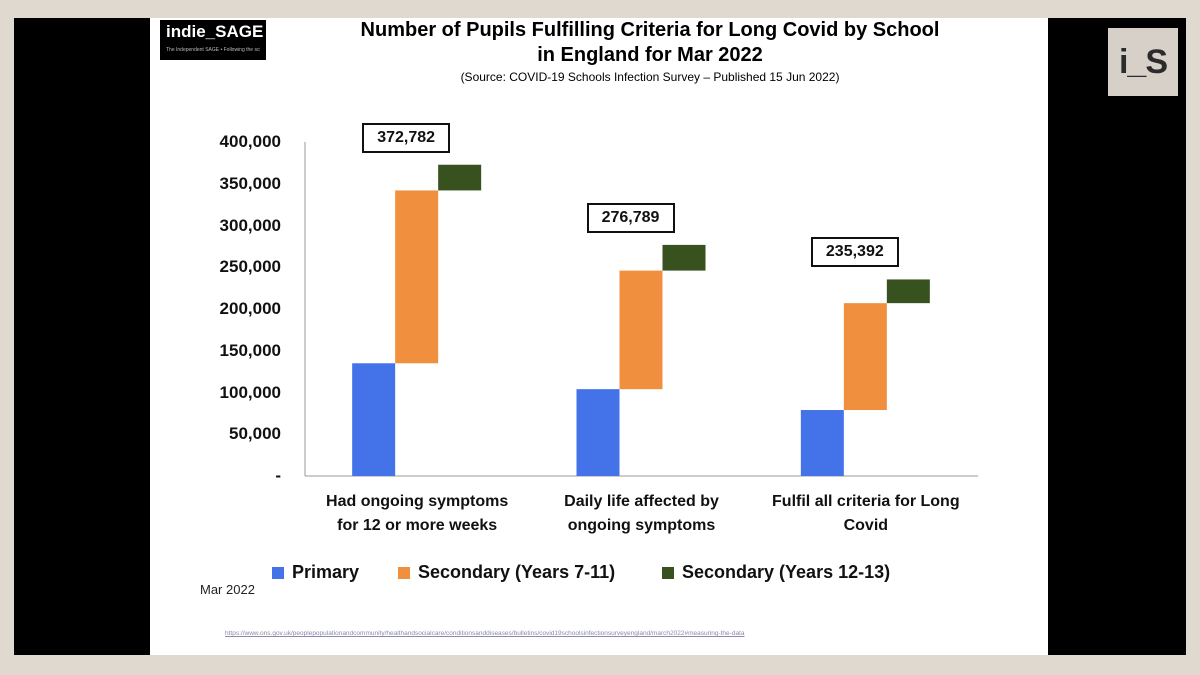  I want to click on date-label: Mar 2022, so click(227, 589).